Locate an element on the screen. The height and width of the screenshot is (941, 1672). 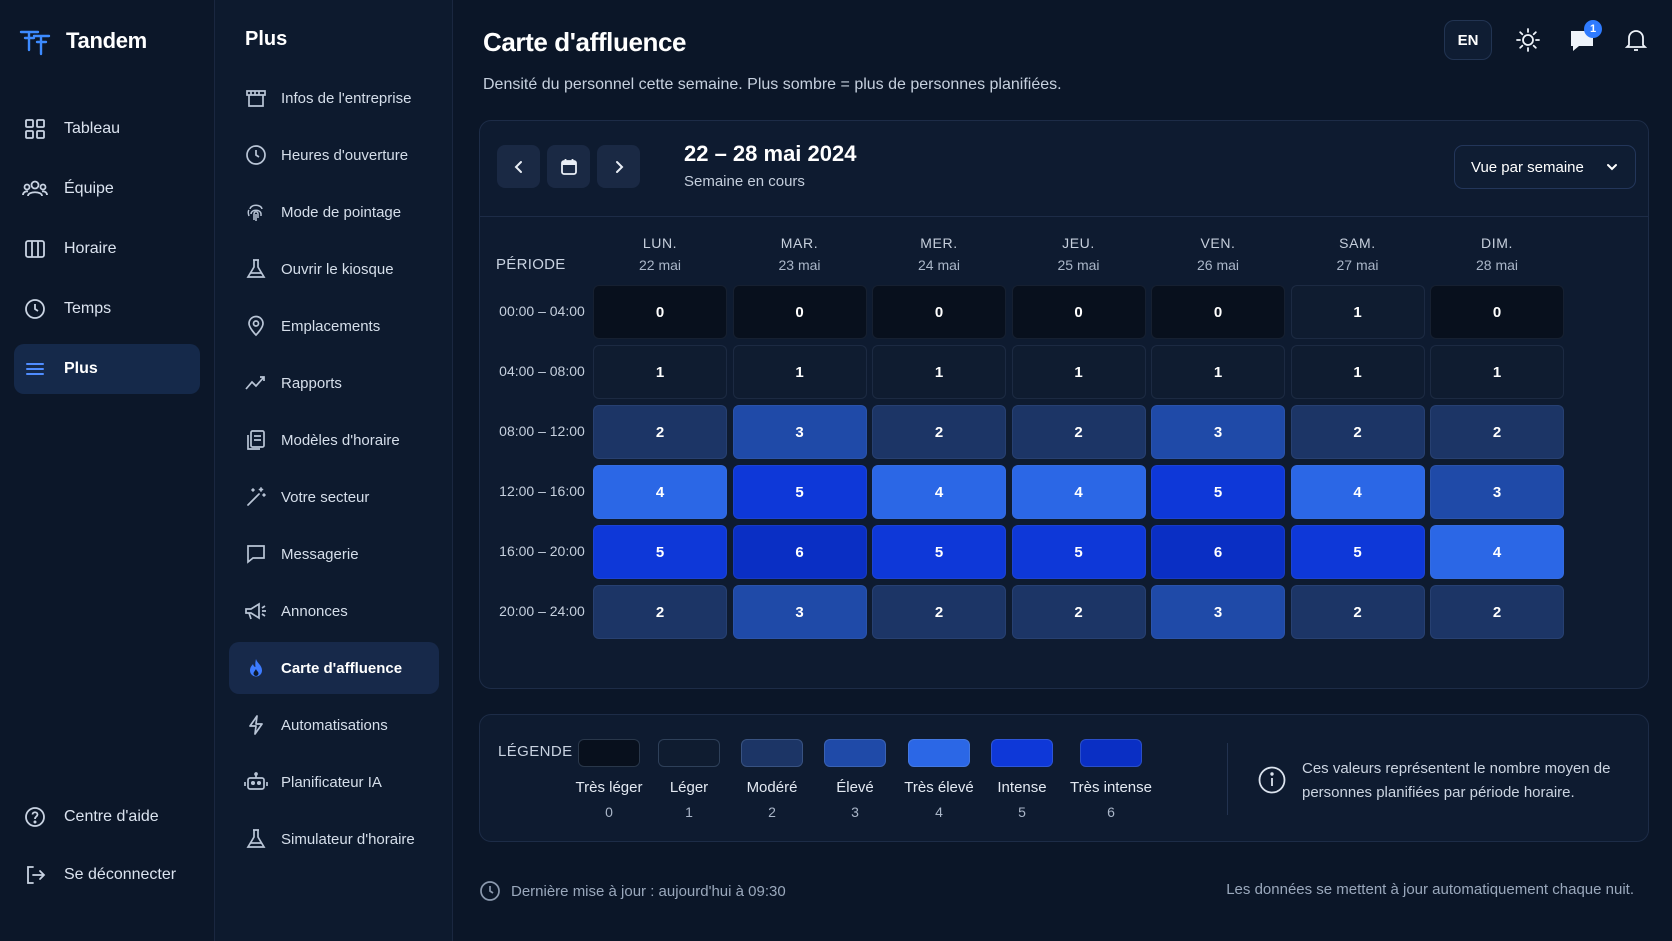
menu-item-reports: Rapports is located at coordinates (334, 383).